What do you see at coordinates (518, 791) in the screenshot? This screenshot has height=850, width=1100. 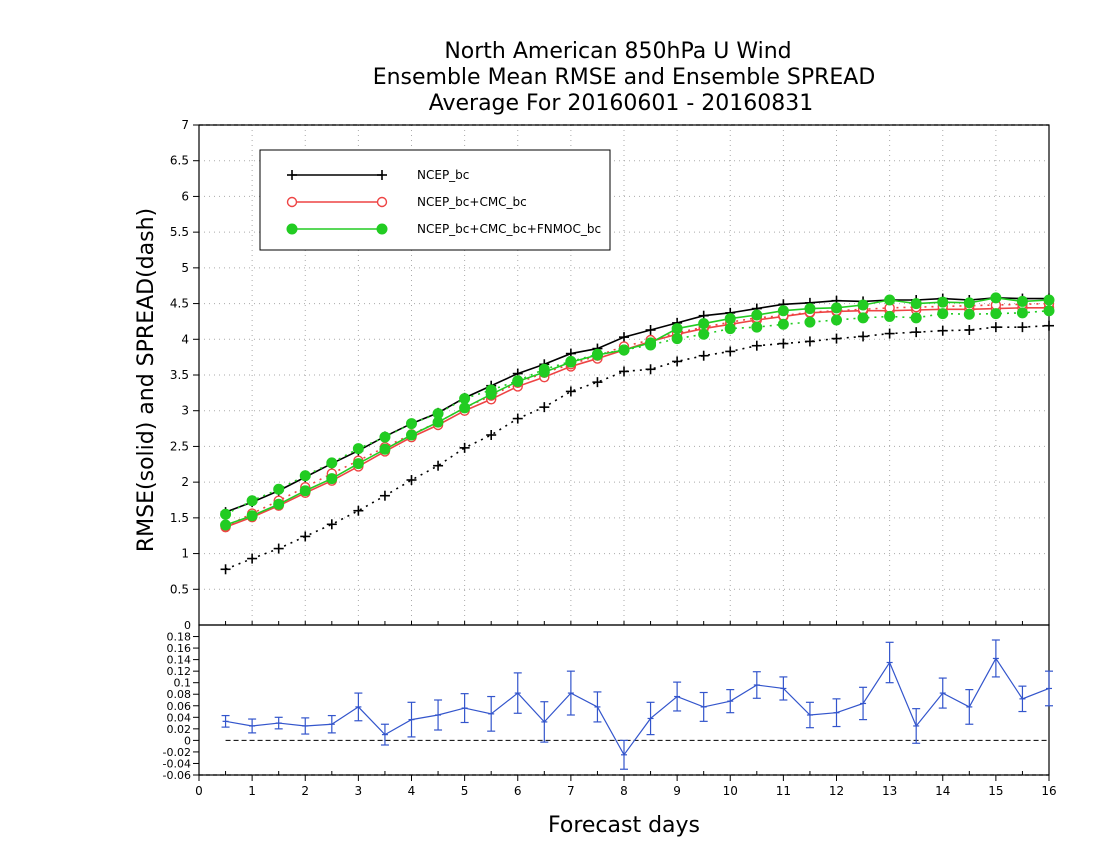 I see `x-tick-label: 6` at bounding box center [518, 791].